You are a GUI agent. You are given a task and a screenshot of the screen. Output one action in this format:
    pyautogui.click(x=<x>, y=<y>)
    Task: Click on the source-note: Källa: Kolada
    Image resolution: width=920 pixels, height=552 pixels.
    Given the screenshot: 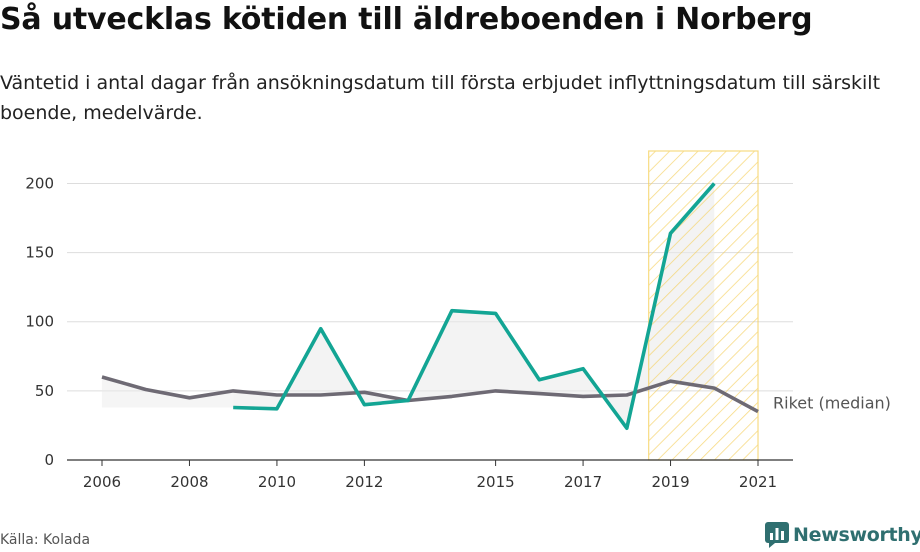 What is the action you would take?
    pyautogui.click(x=45, y=540)
    